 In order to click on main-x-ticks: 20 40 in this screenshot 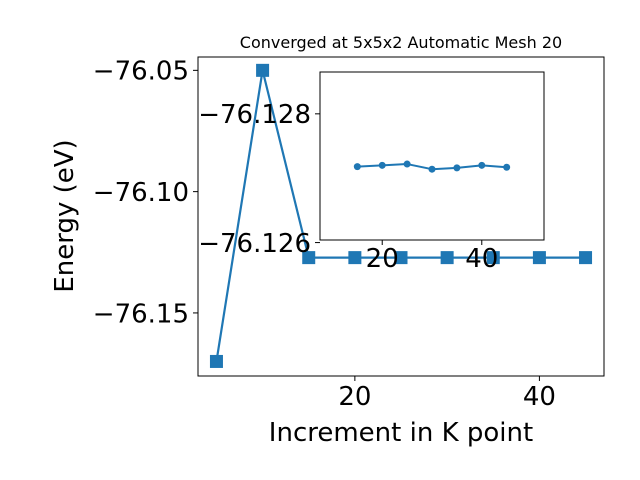, I will do `click(447, 394)`.